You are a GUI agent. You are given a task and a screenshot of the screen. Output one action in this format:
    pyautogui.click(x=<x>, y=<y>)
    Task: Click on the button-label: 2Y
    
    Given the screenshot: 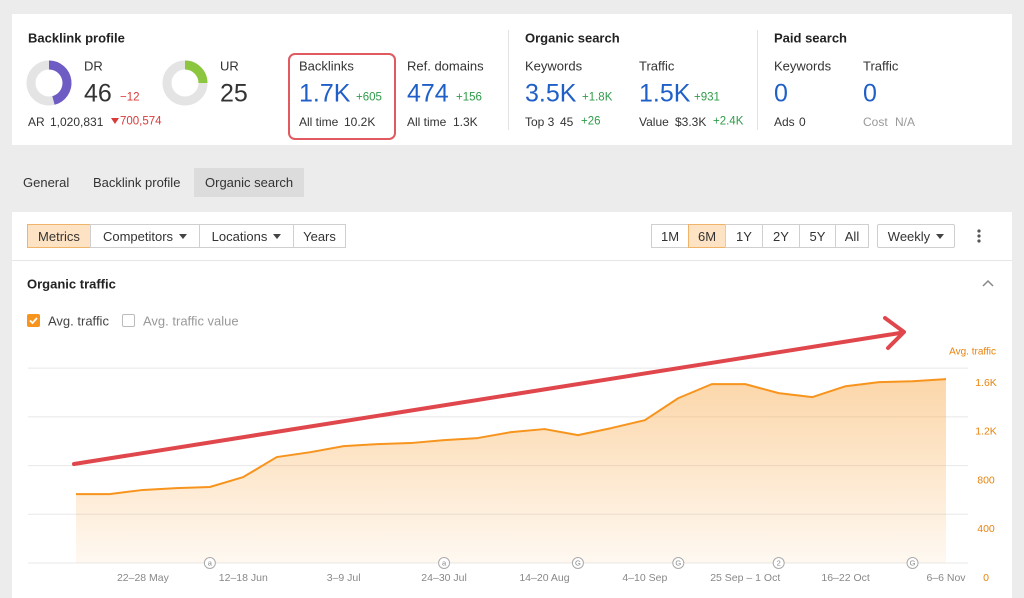 What is the action you would take?
    pyautogui.click(x=781, y=236)
    